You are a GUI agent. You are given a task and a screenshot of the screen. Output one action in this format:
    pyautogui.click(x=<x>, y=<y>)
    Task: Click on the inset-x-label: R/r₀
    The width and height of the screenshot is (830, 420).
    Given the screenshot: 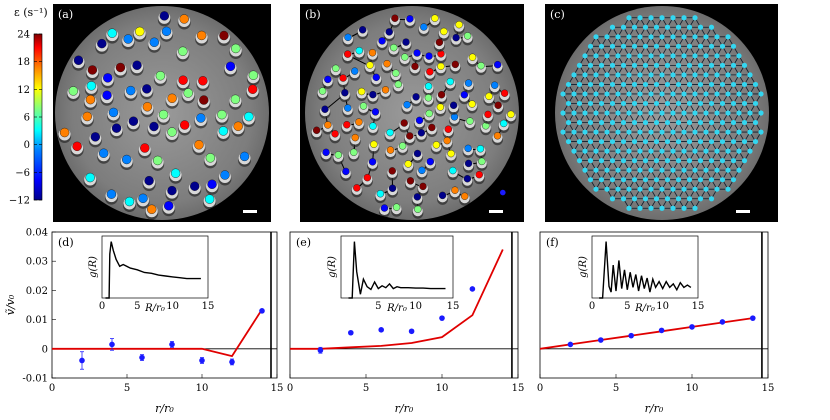 What is the action you would take?
    pyautogui.click(x=644, y=308)
    